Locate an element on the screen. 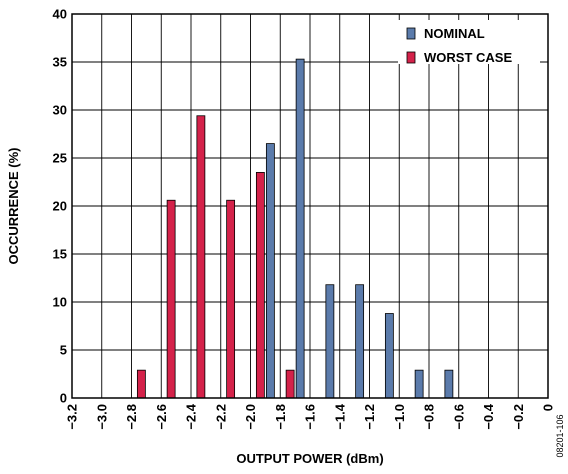 The width and height of the screenshot is (568, 474). y-tick-label: 5 is located at coordinates (63, 350).